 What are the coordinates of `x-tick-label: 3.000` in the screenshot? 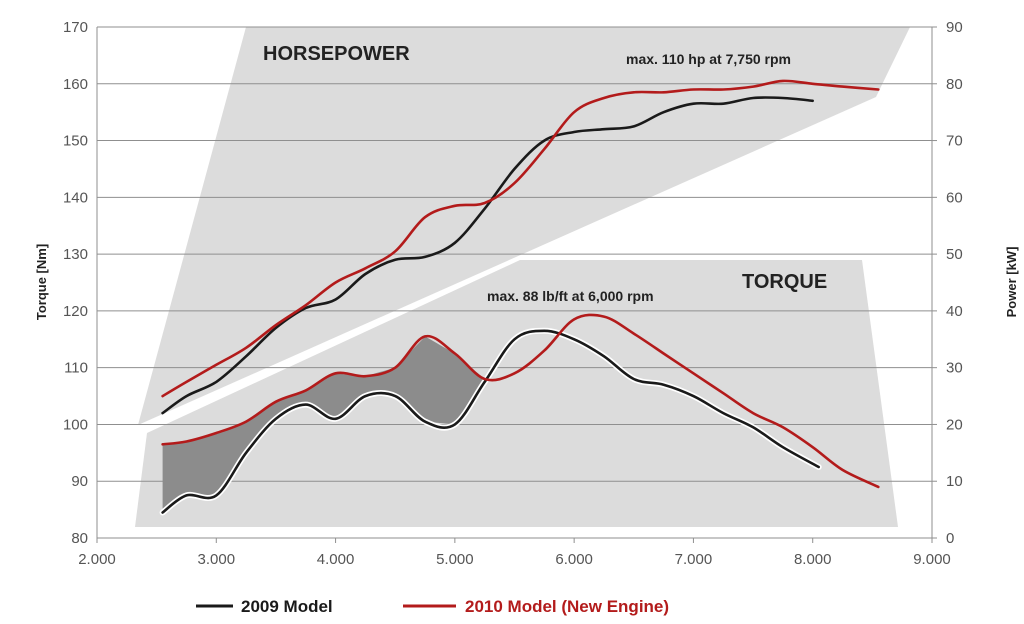 It's located at (217, 559).